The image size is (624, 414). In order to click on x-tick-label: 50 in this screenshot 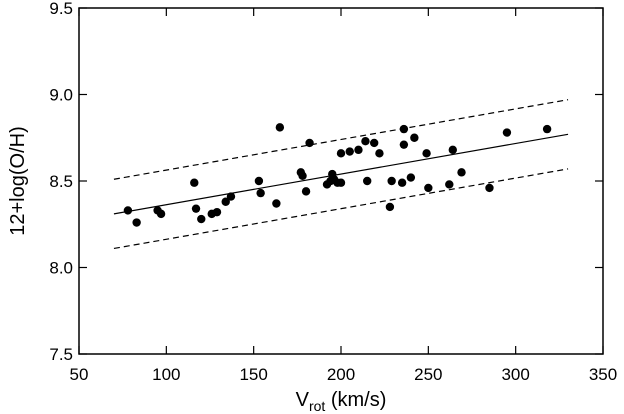, I will do `click(79, 374)`.